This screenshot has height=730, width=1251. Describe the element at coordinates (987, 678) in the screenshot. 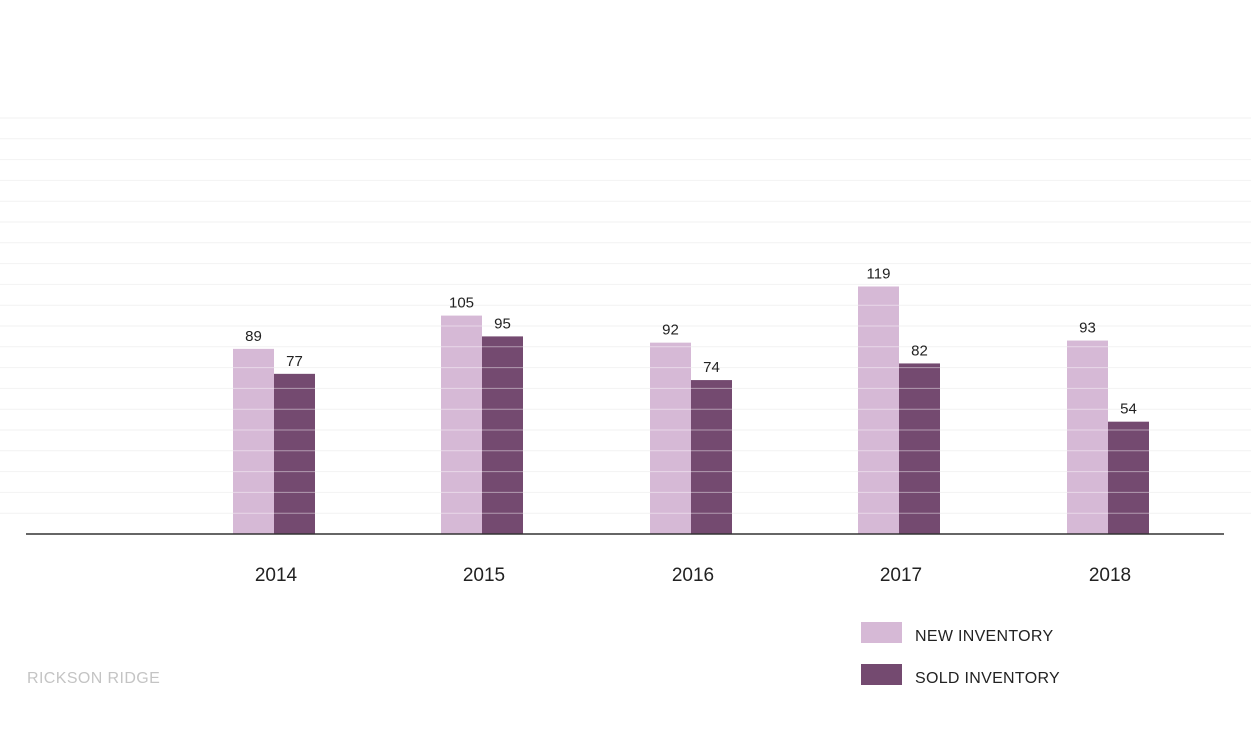

I see `legend-label-sold-inventory: SOLD INVENTORY` at that location.